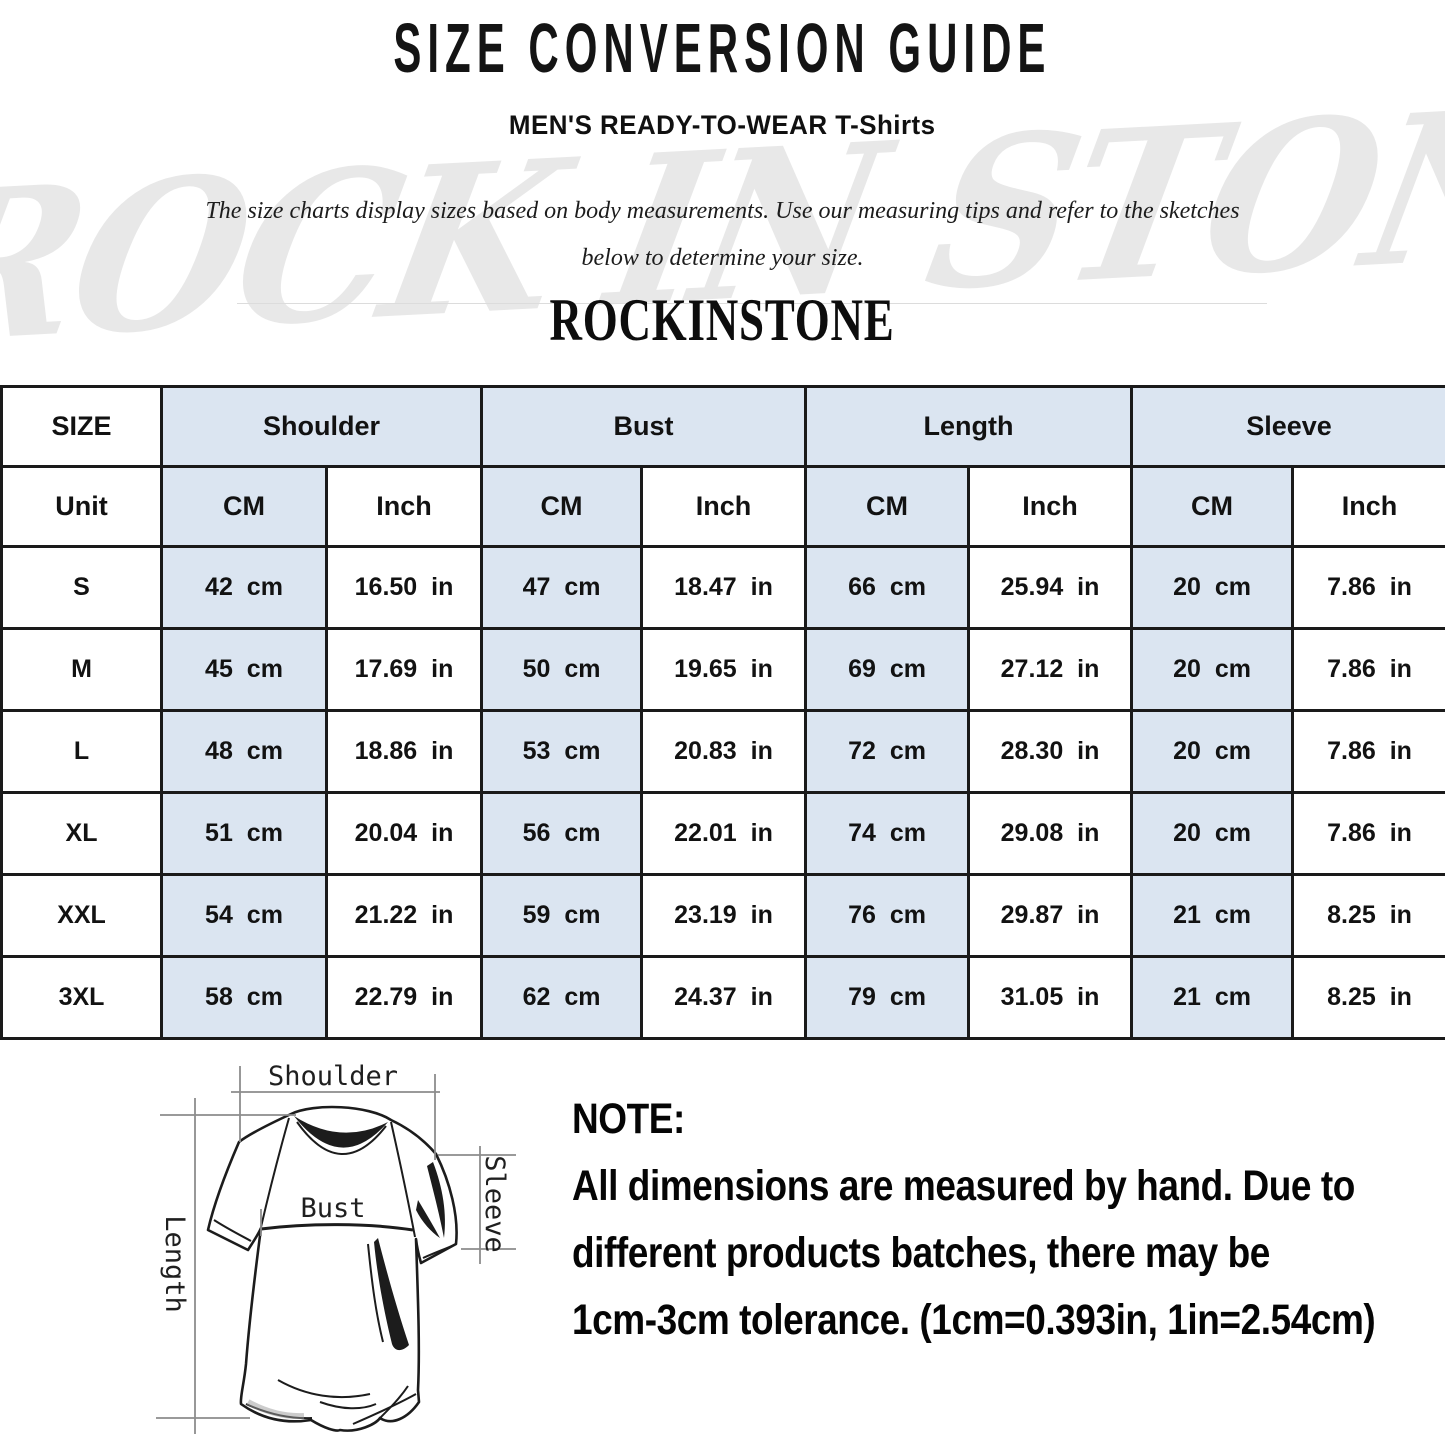 The height and width of the screenshot is (1445, 1445). What do you see at coordinates (341, 1135) in the screenshot?
I see `tshirt-collar` at bounding box center [341, 1135].